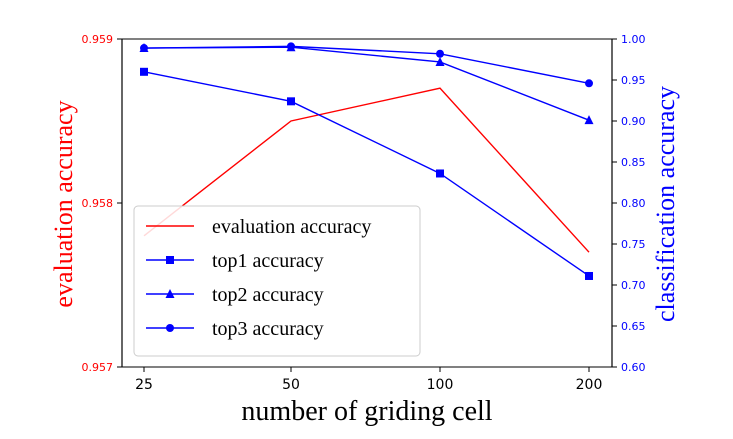 This screenshot has width=733, height=439. What do you see at coordinates (366, 411) in the screenshot?
I see `x-axis-title: number of griding cell` at bounding box center [366, 411].